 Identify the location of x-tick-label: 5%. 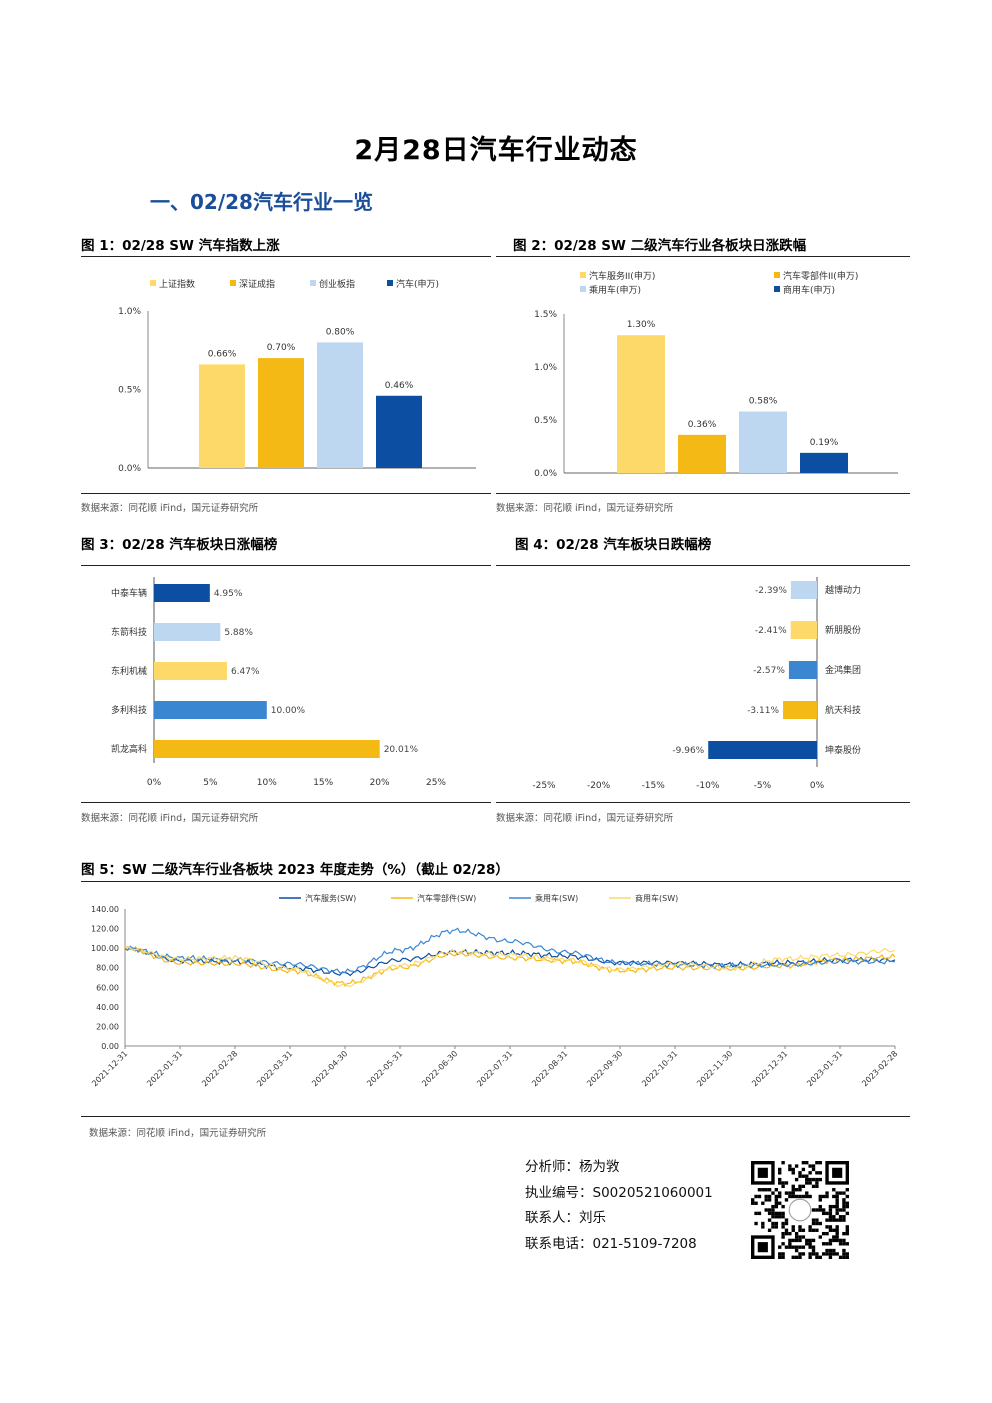
(210, 783).